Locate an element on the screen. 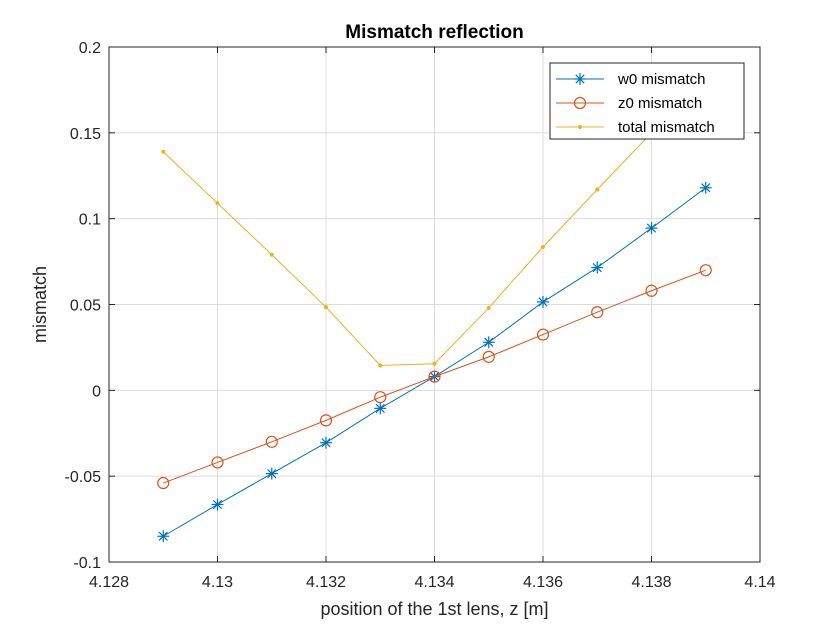 The width and height of the screenshot is (840, 630). legend-item: total mismatch is located at coordinates (635, 127).